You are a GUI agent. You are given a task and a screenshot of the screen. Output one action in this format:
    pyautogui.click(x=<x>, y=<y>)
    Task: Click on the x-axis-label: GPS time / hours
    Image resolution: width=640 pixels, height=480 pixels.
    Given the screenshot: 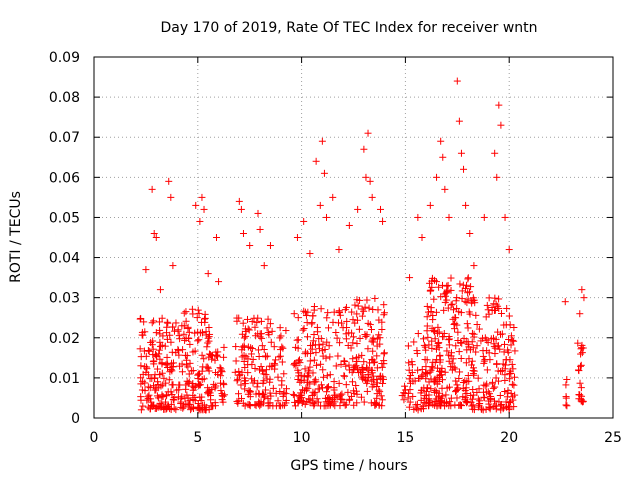 What is the action you would take?
    pyautogui.click(x=348, y=466)
    